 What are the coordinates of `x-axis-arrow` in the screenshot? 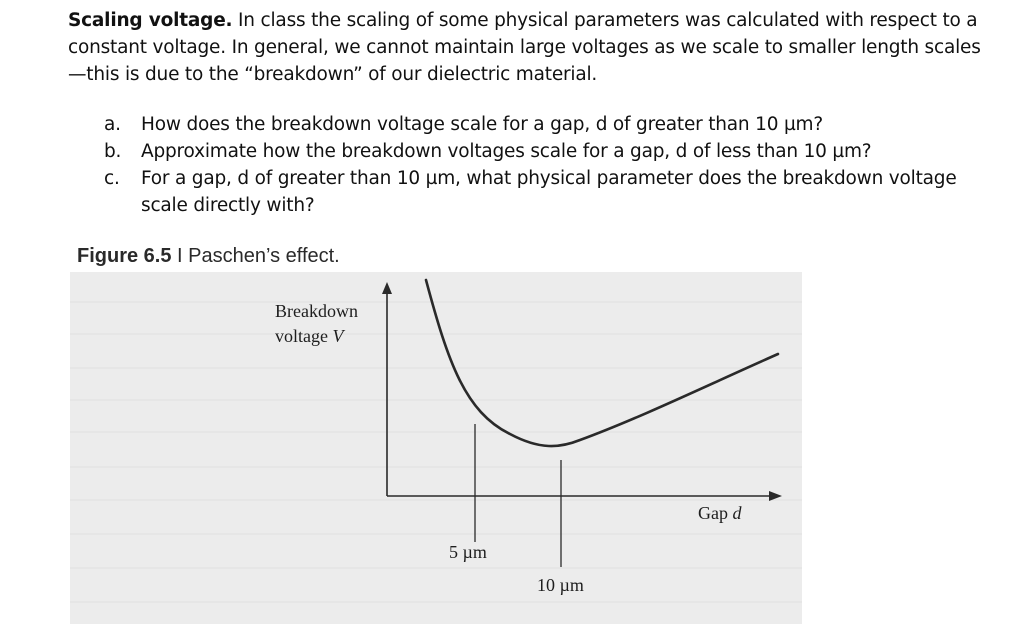 It's located at (775, 496).